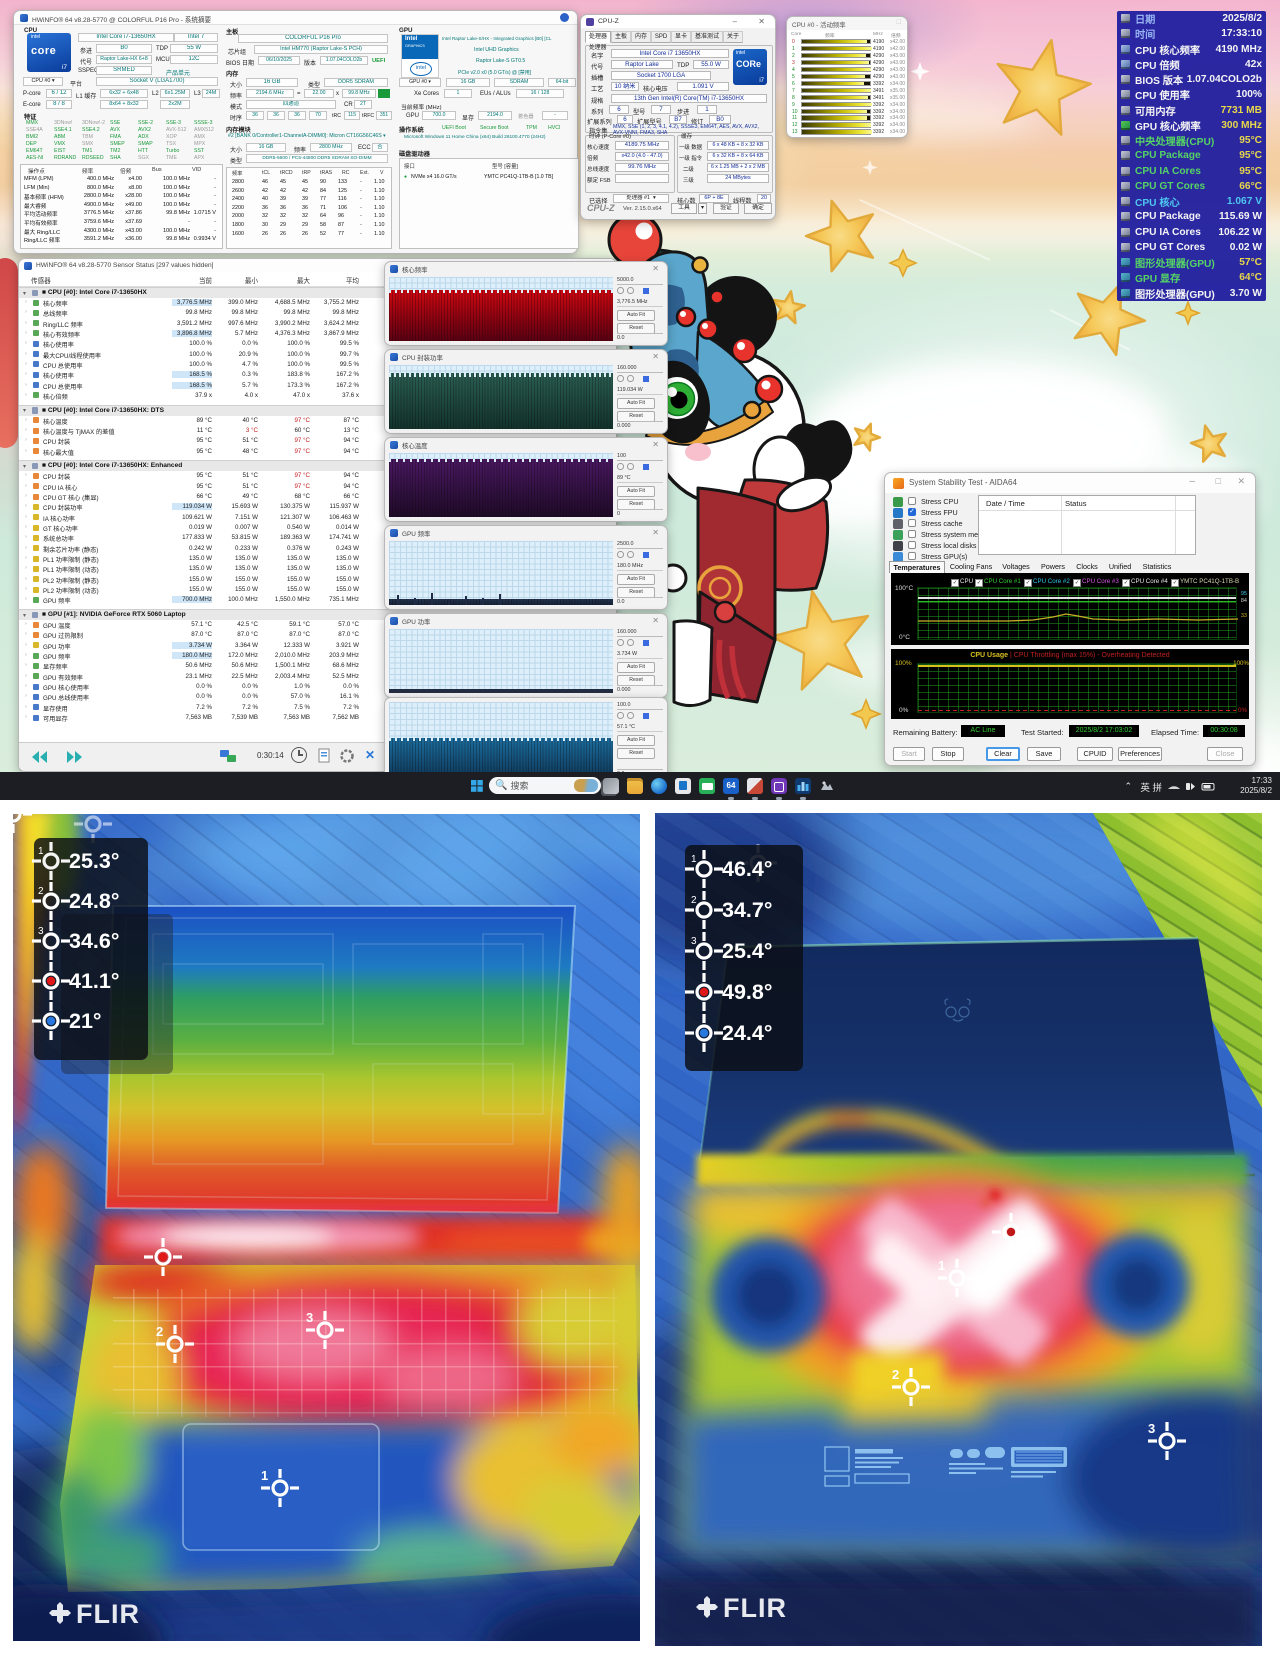  I want to click on svg-text: 24.4°, so click(747, 1033).